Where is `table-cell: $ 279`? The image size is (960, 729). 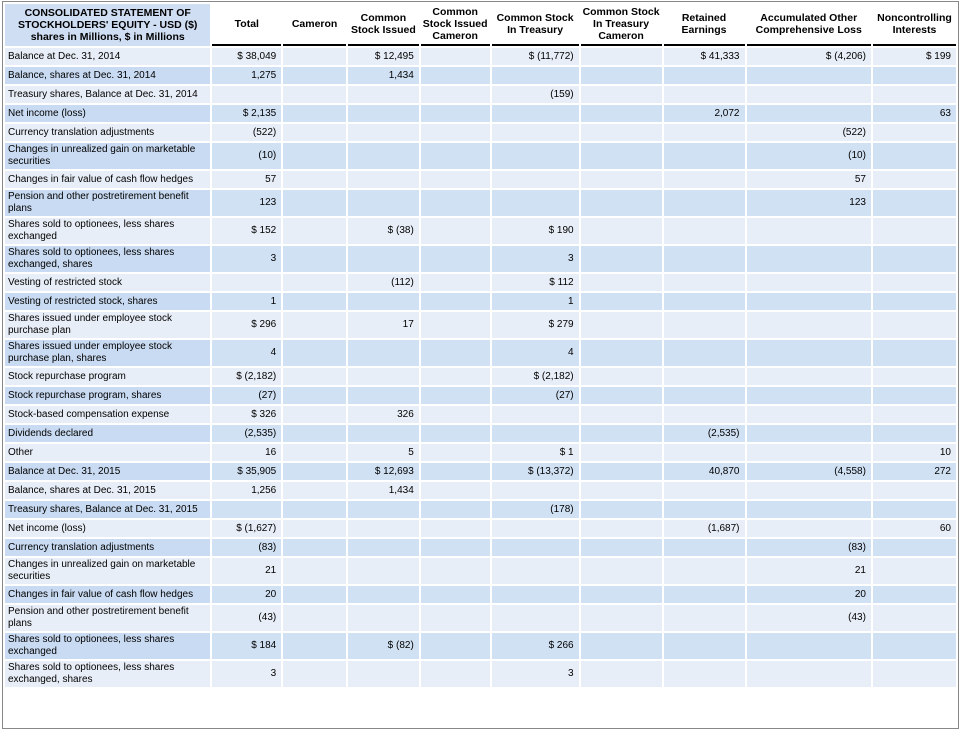
table-cell: $ 279 is located at coordinates (535, 325).